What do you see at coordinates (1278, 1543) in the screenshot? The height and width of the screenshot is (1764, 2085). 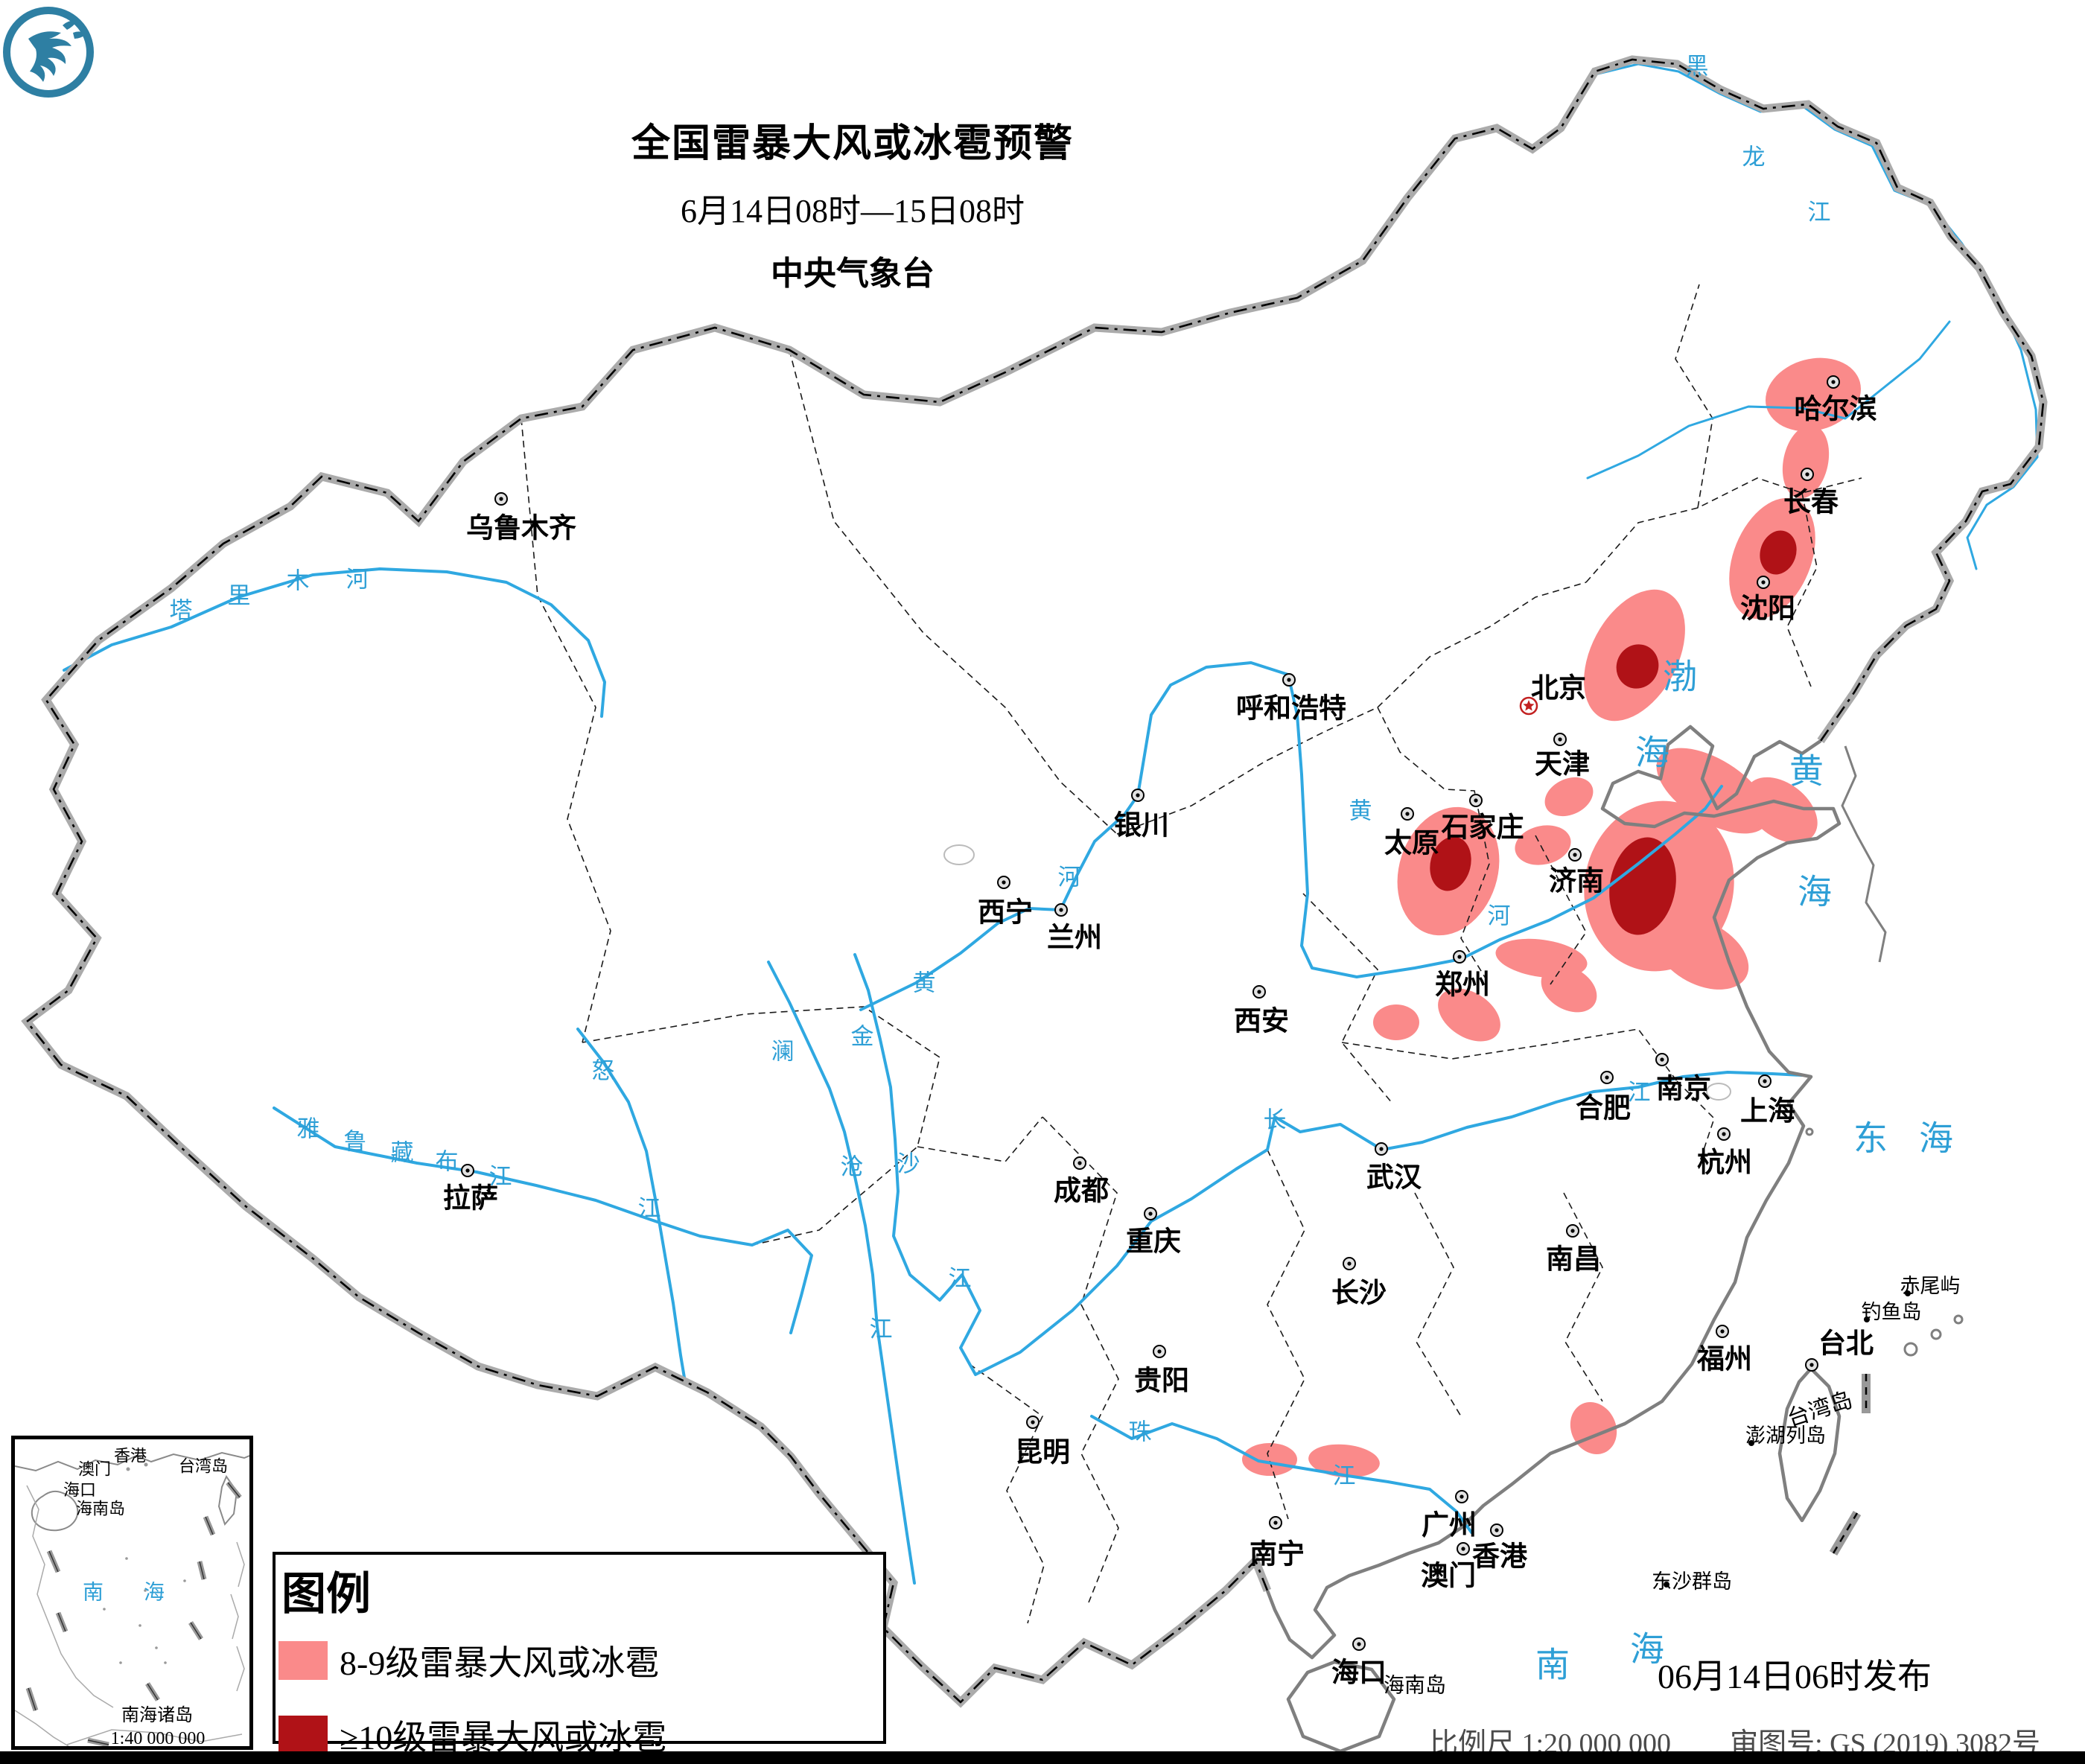 I see `city-南宁: 南宁` at bounding box center [1278, 1543].